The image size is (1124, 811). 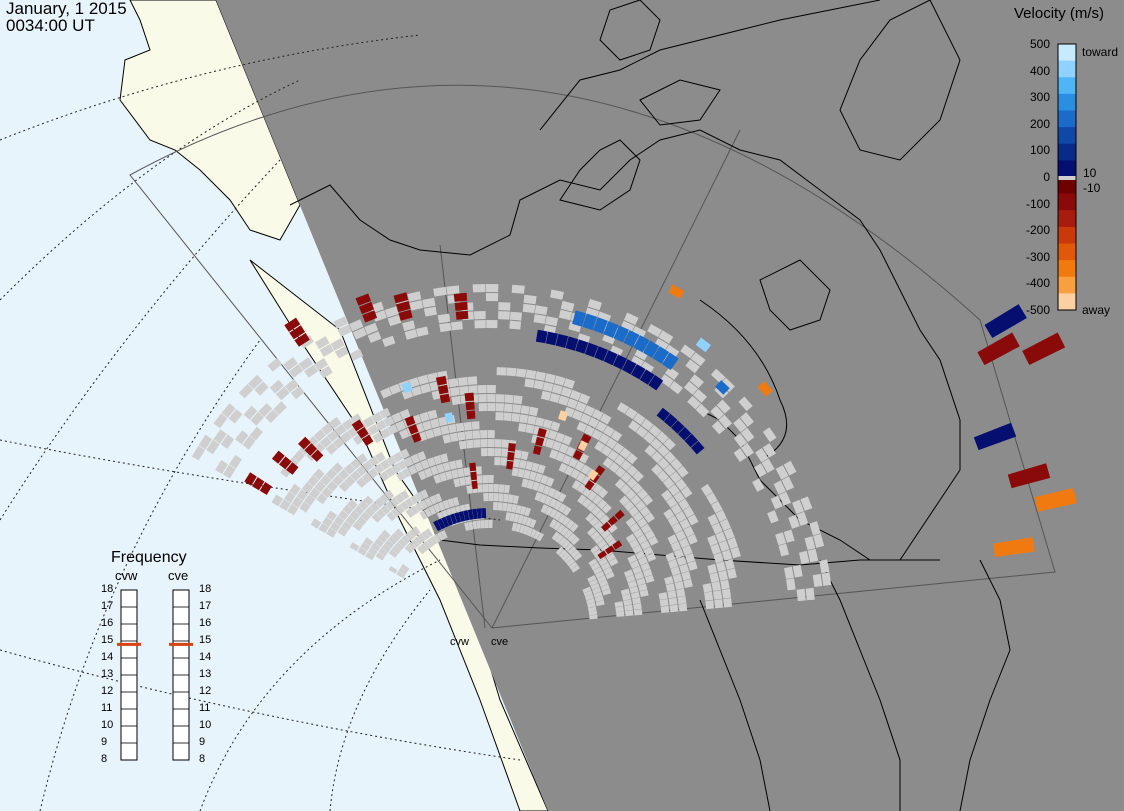 What do you see at coordinates (107, 691) in the screenshot?
I see `frequency-tick-left: 12` at bounding box center [107, 691].